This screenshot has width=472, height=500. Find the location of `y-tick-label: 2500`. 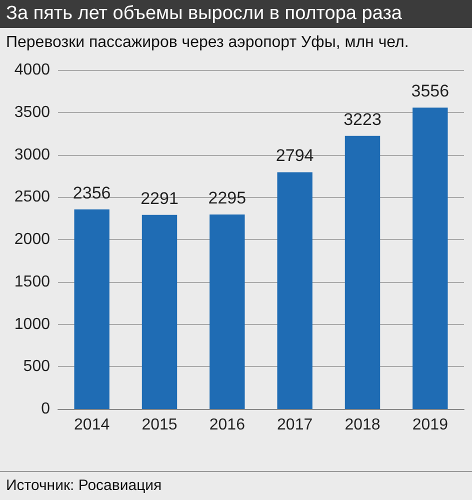

y-tick-label: 2500 is located at coordinates (32, 197).